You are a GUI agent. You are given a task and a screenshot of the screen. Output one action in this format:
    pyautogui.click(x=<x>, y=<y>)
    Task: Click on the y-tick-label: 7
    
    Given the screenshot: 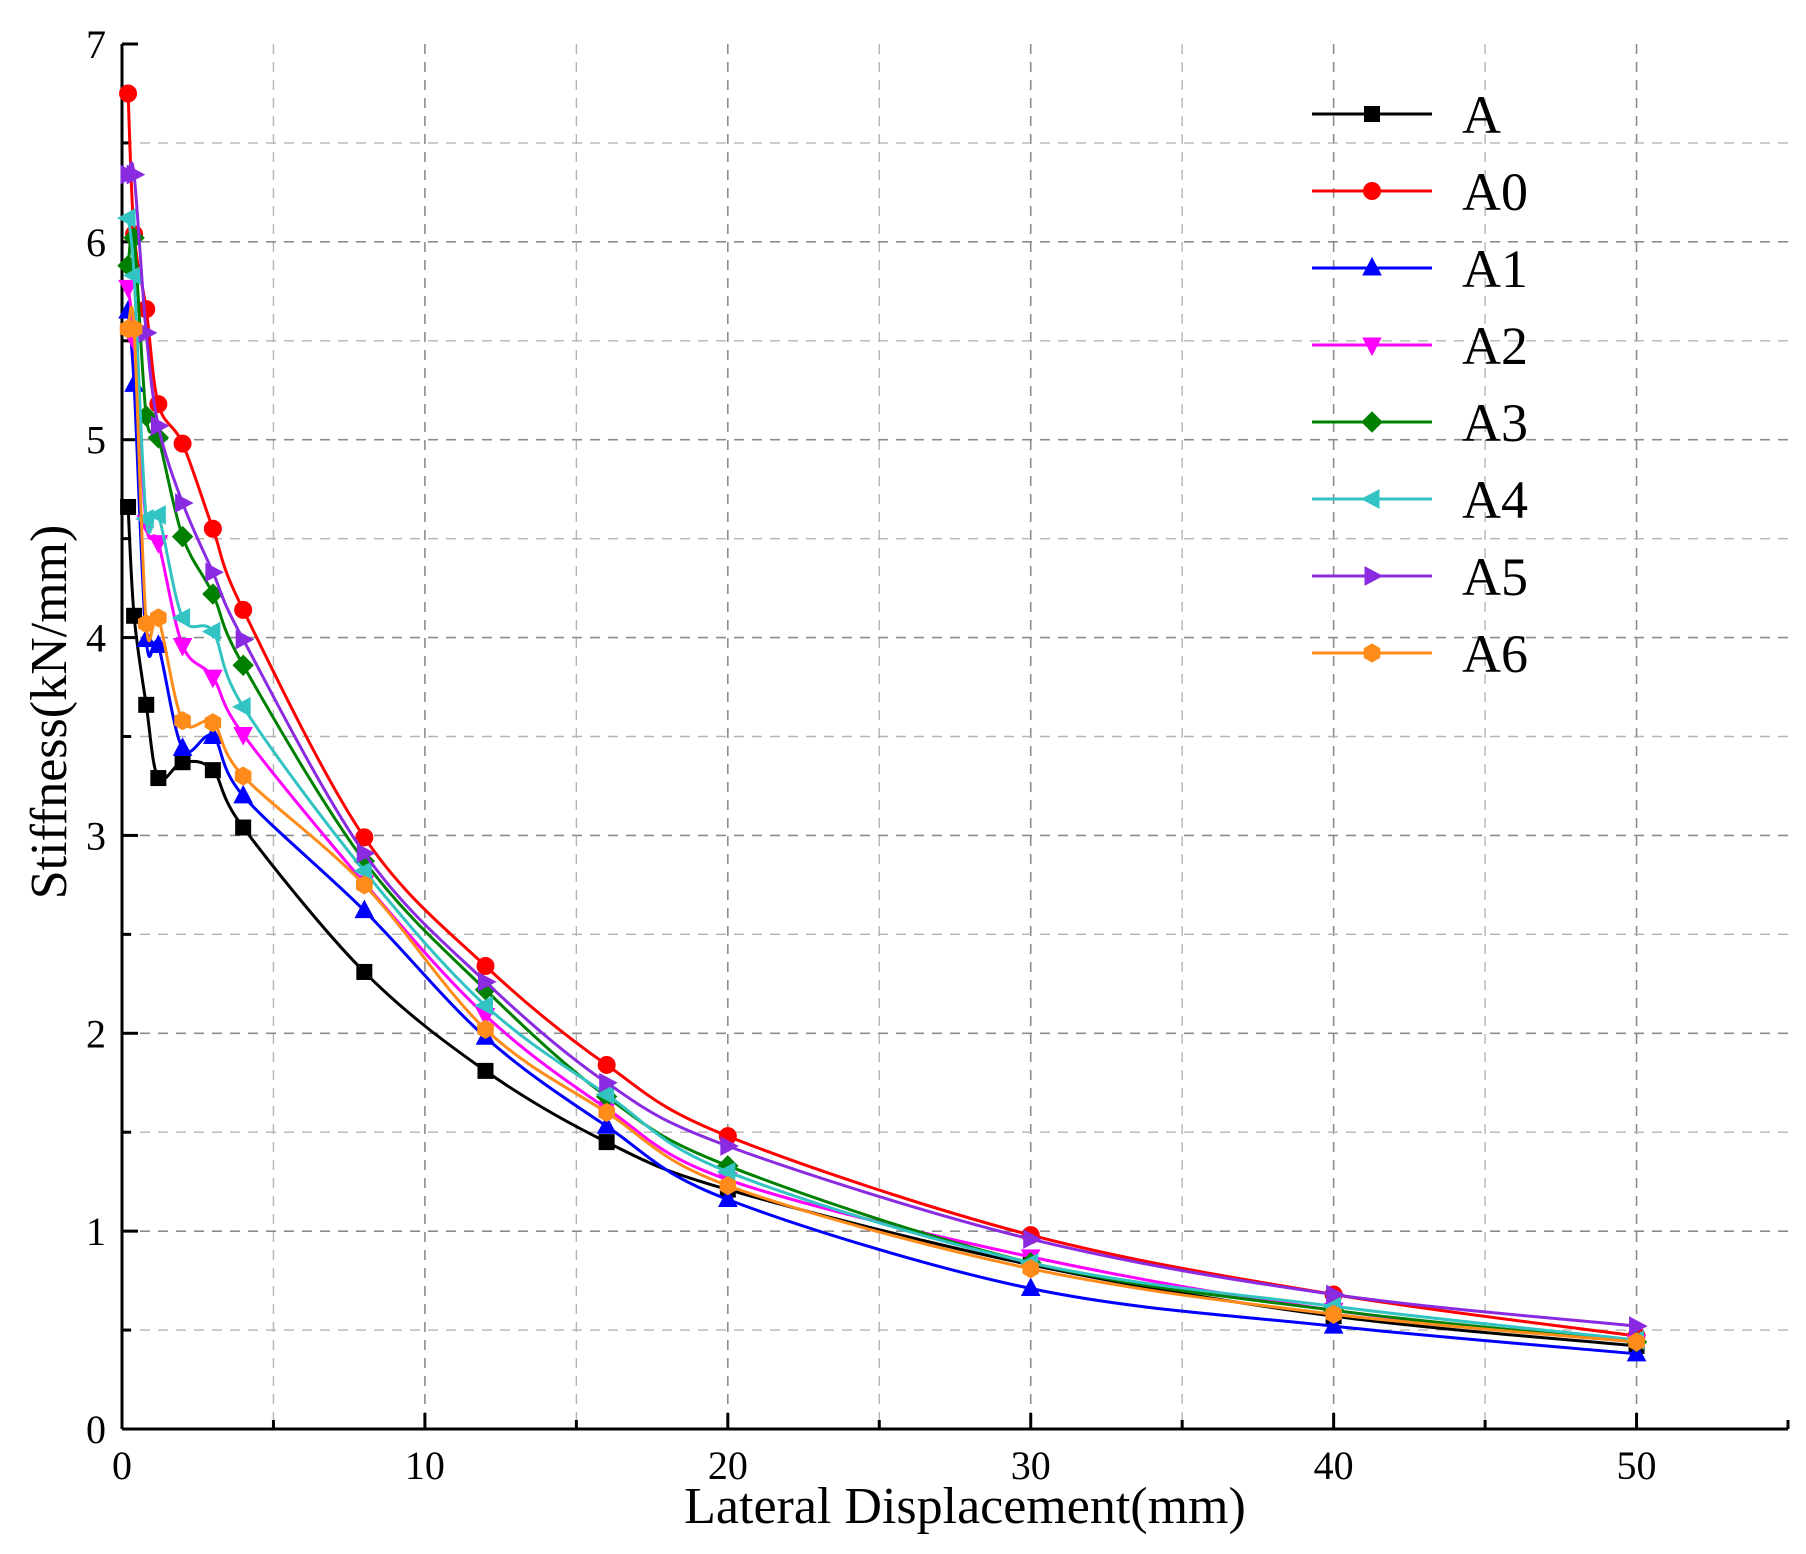 What is the action you would take?
    pyautogui.click(x=96, y=44)
    